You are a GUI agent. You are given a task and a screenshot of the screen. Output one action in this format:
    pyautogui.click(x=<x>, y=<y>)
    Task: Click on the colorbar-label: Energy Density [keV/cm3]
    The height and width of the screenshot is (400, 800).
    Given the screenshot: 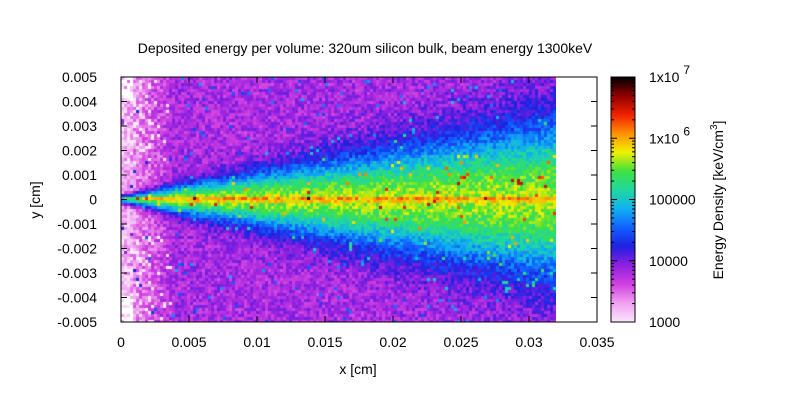 What is the action you would take?
    pyautogui.click(x=717, y=200)
    